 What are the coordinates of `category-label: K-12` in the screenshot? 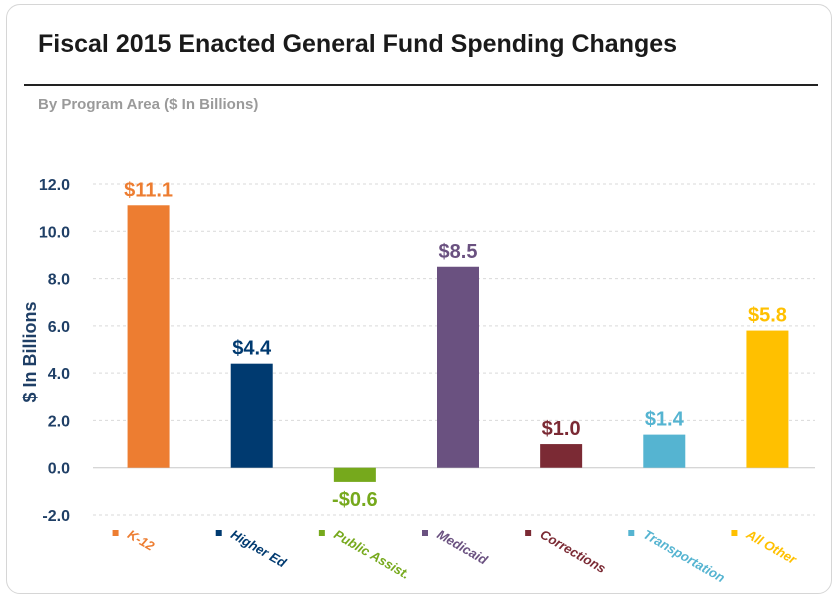 It's located at (141, 540).